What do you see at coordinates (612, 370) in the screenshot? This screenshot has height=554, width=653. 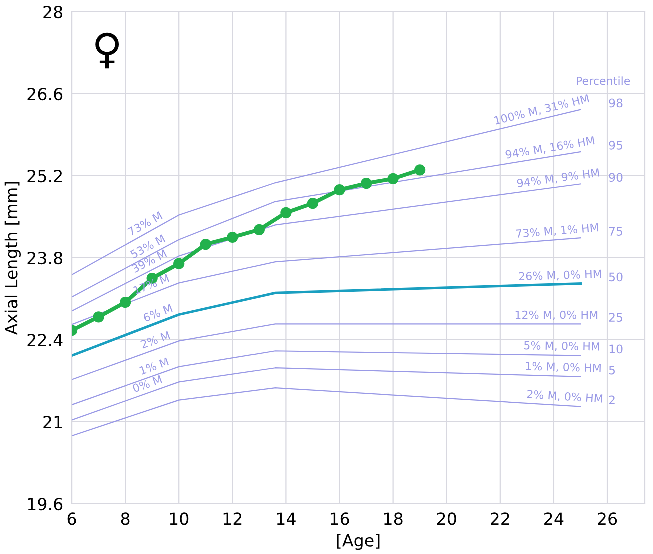 I see `text: 5` at bounding box center [612, 370].